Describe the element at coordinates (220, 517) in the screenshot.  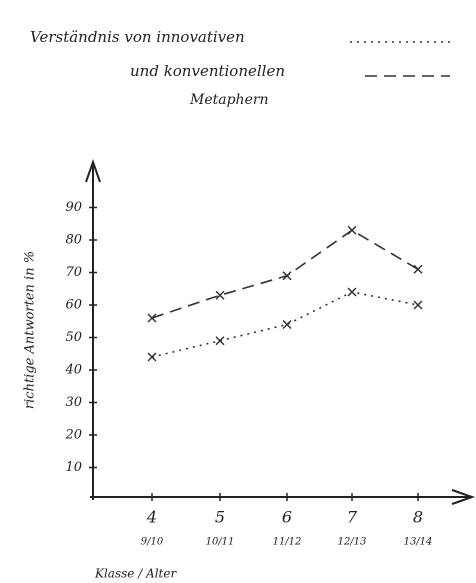
I see `x-tick-label: 5` at that location.